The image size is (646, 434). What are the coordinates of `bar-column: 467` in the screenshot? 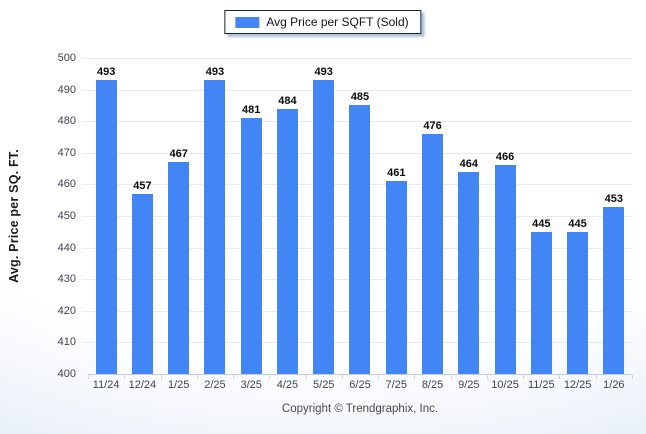 It's located at (179, 216).